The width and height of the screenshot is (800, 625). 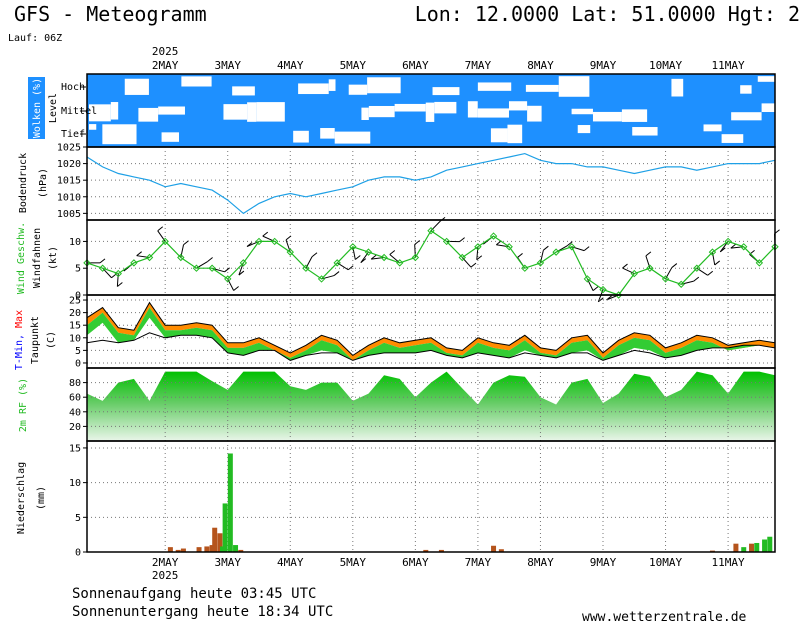 I want to click on wind-panel: 0 5 10 Wind Geschw. Windfahnen (kt), so click(x=398, y=259).